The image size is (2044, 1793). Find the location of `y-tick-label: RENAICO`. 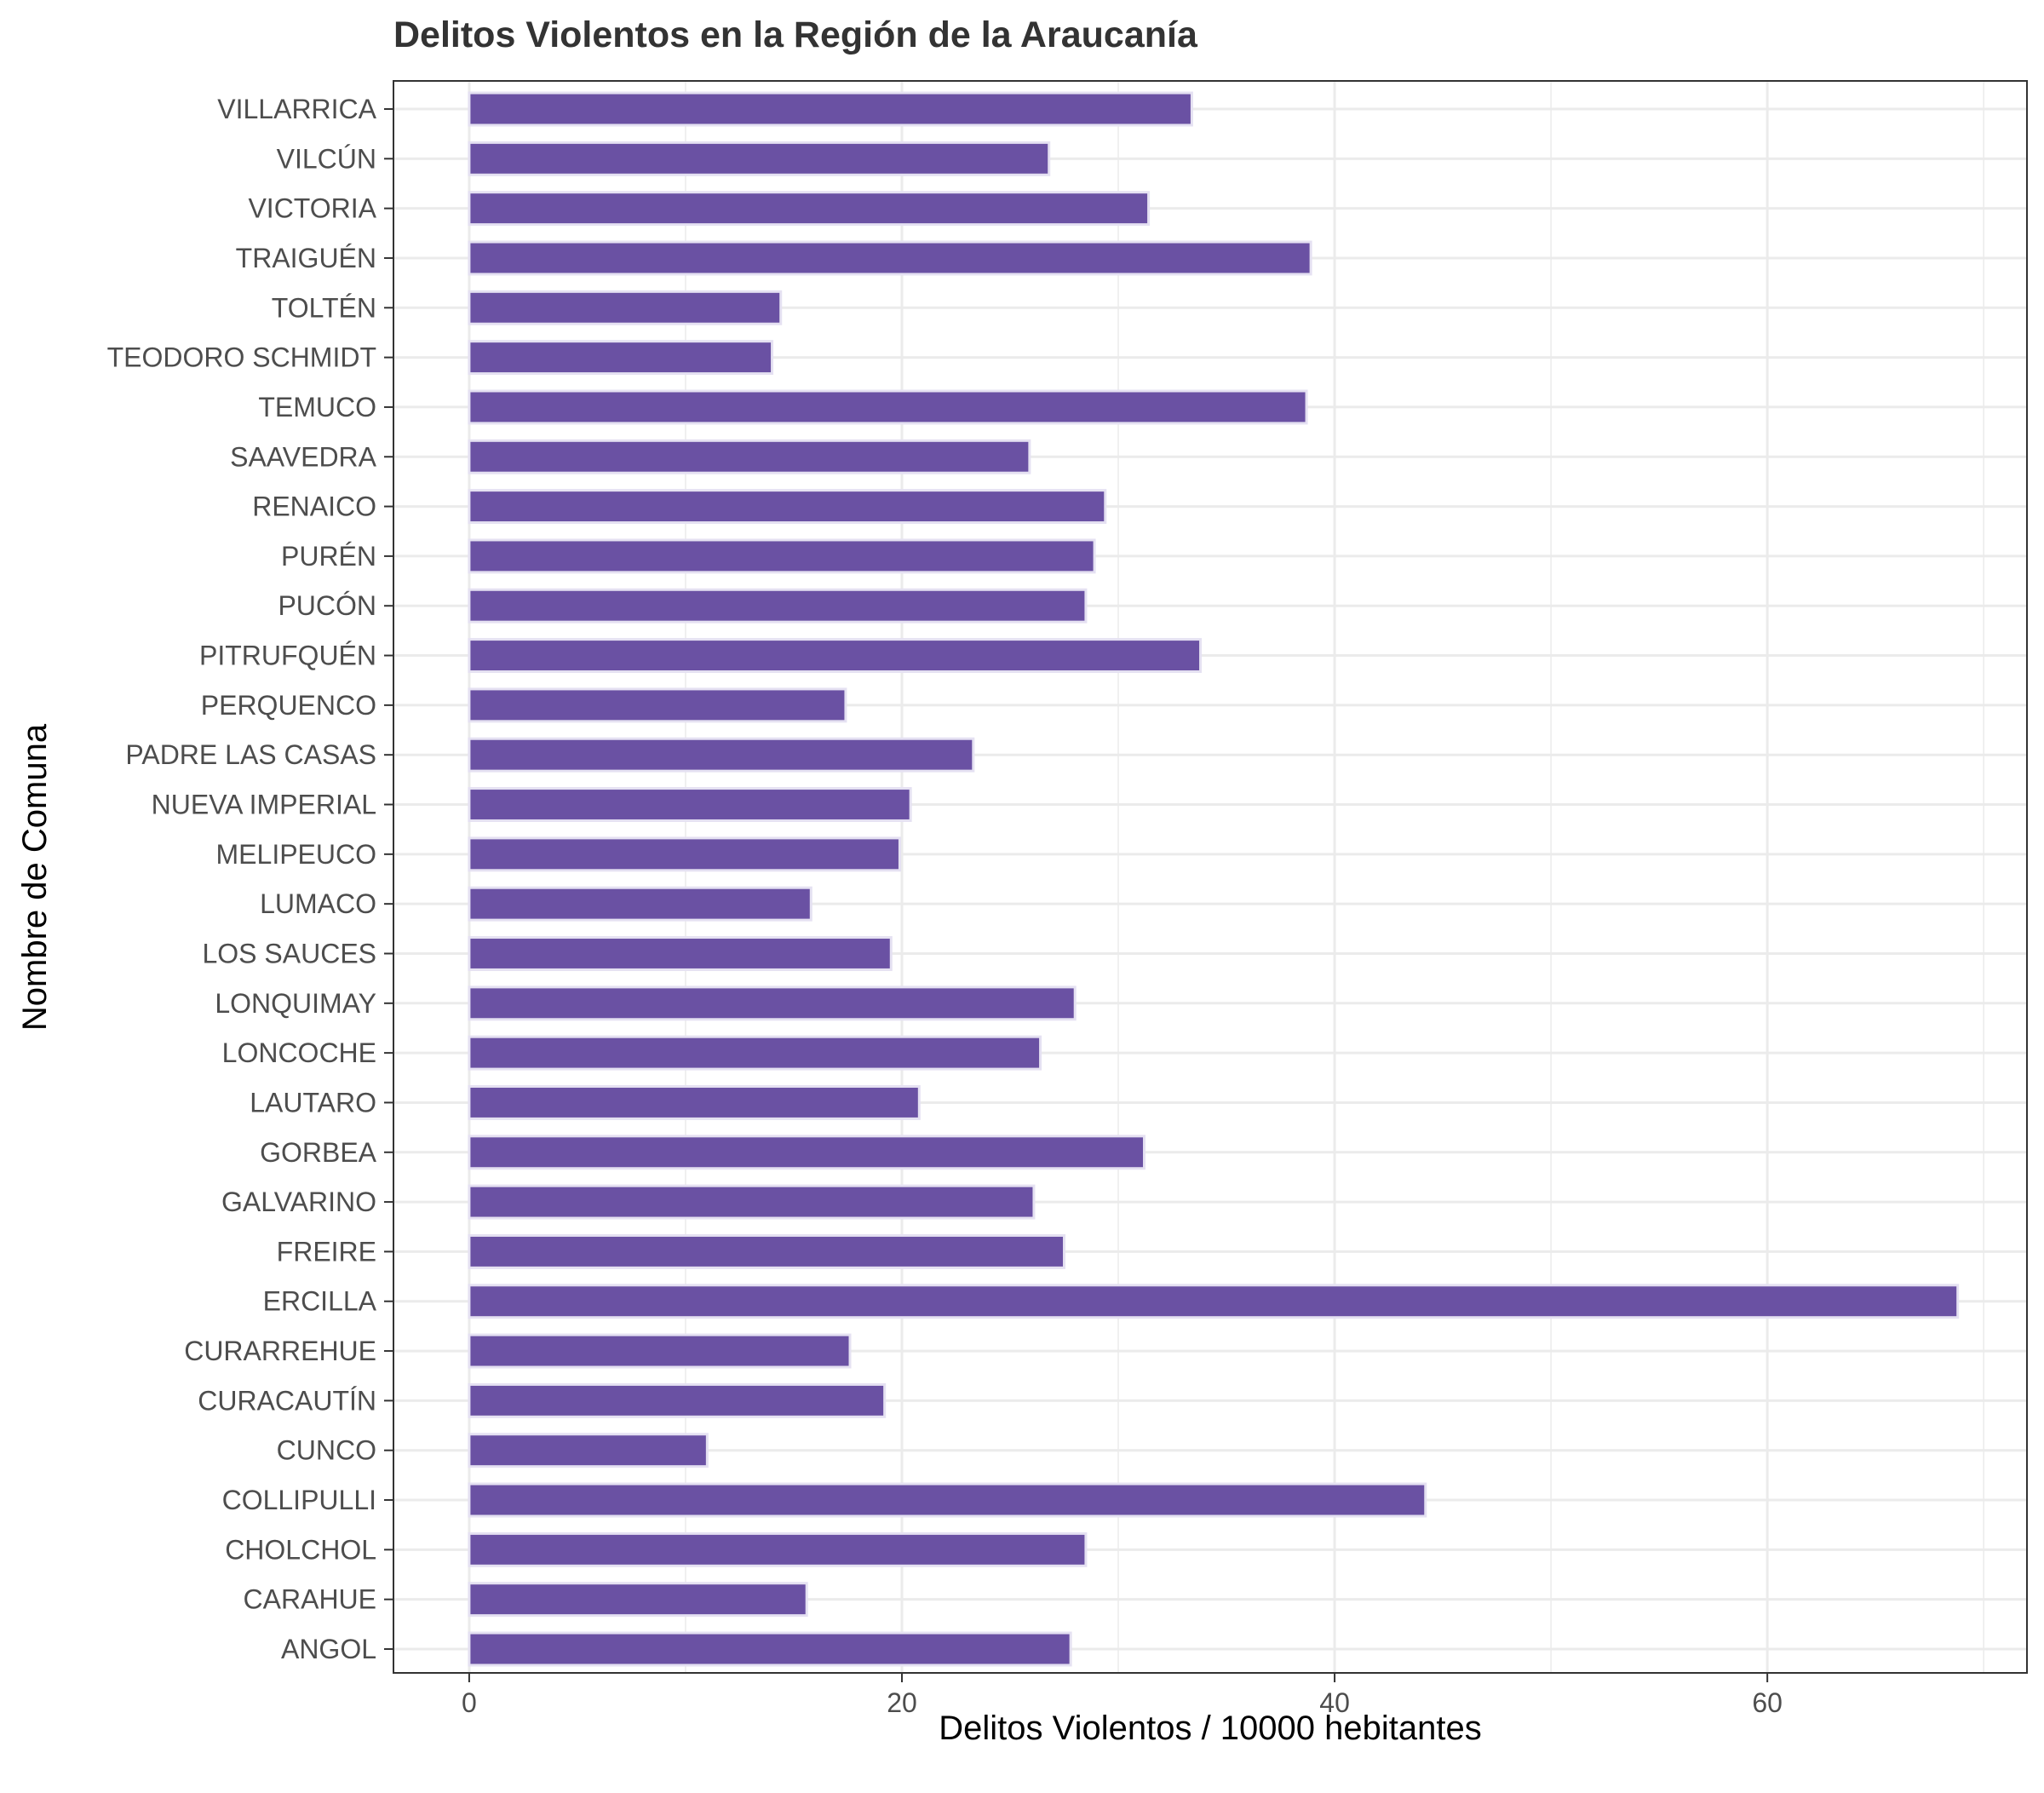

y-tick-label: RENAICO is located at coordinates (314, 507).